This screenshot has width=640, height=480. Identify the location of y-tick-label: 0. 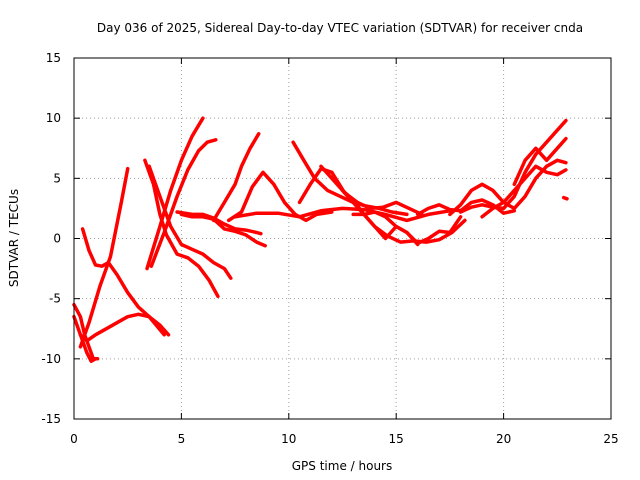
(57, 239).